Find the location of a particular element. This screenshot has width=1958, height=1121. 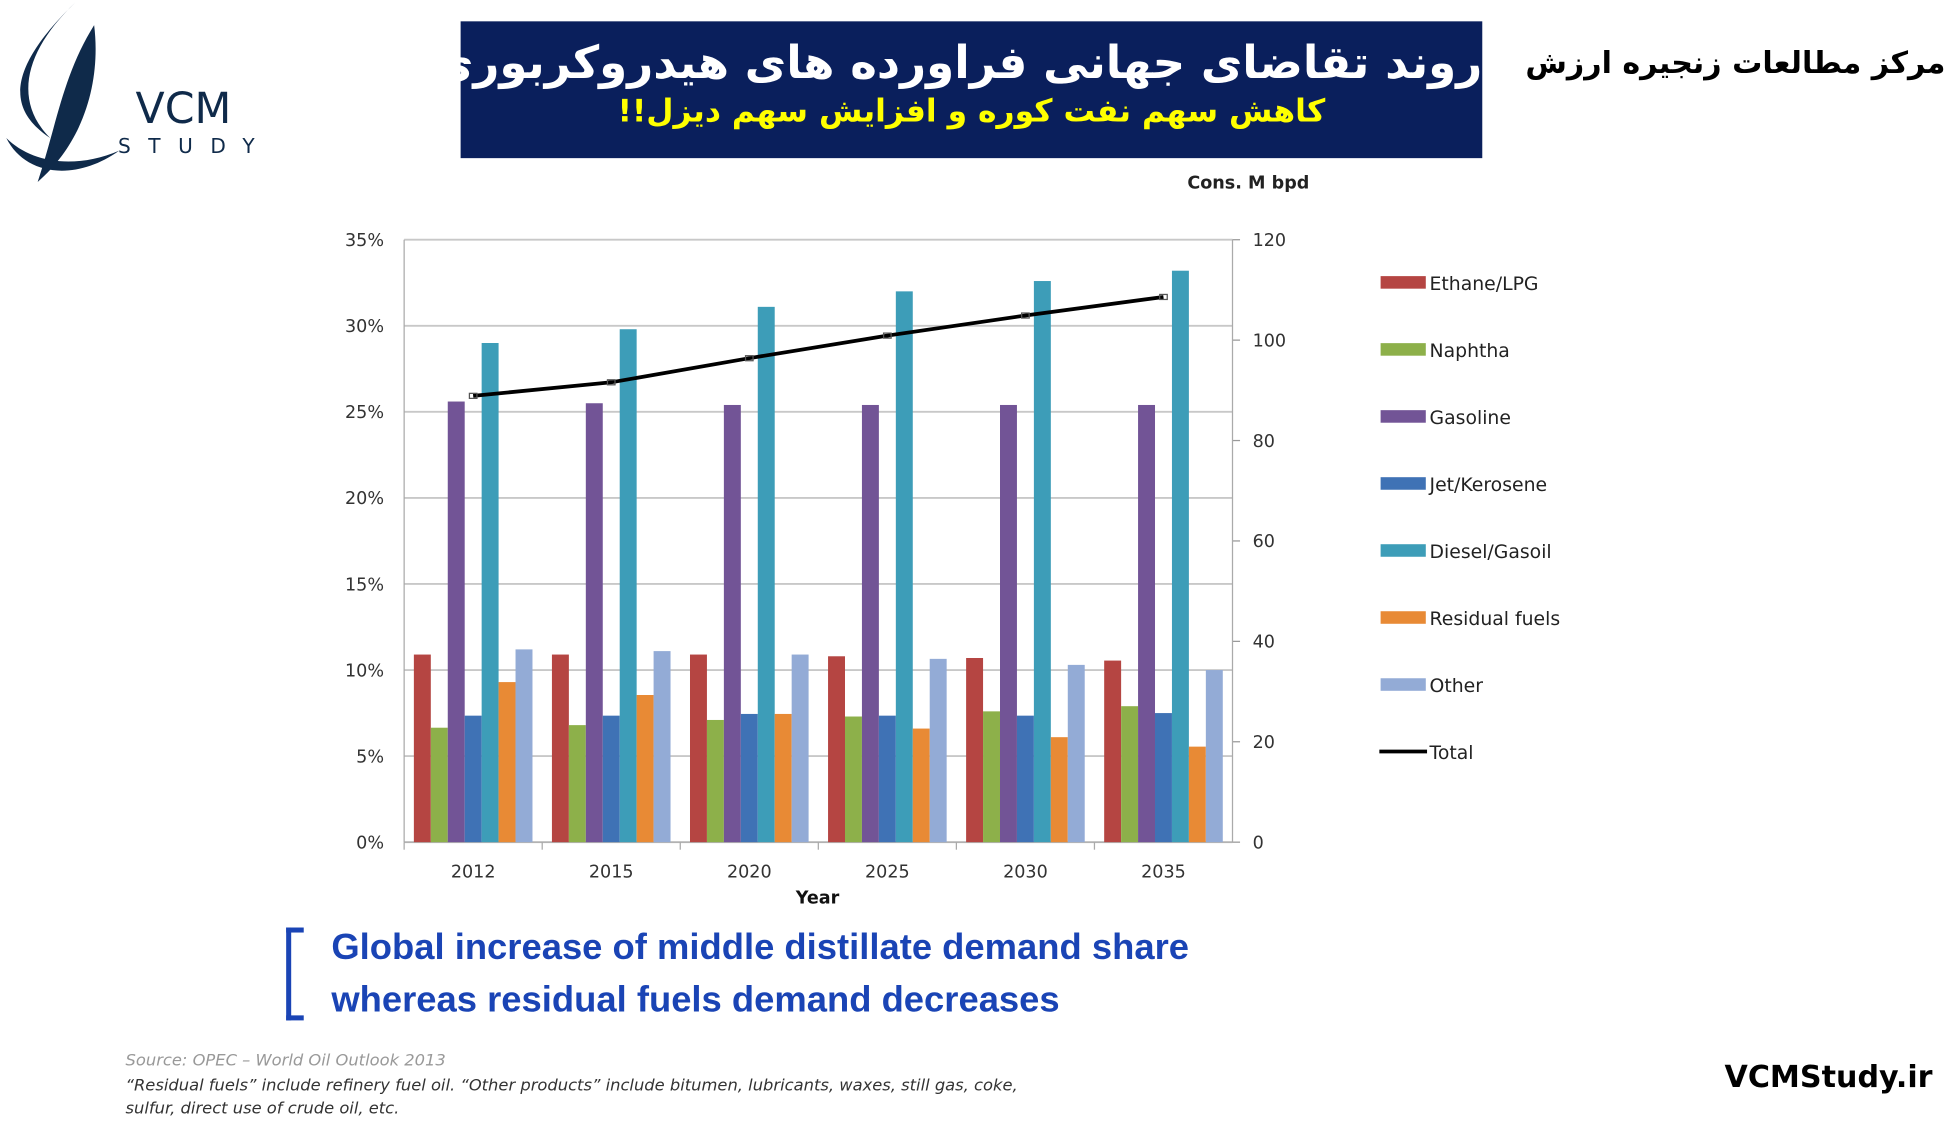

y-tick-label: 35% is located at coordinates (364, 241).